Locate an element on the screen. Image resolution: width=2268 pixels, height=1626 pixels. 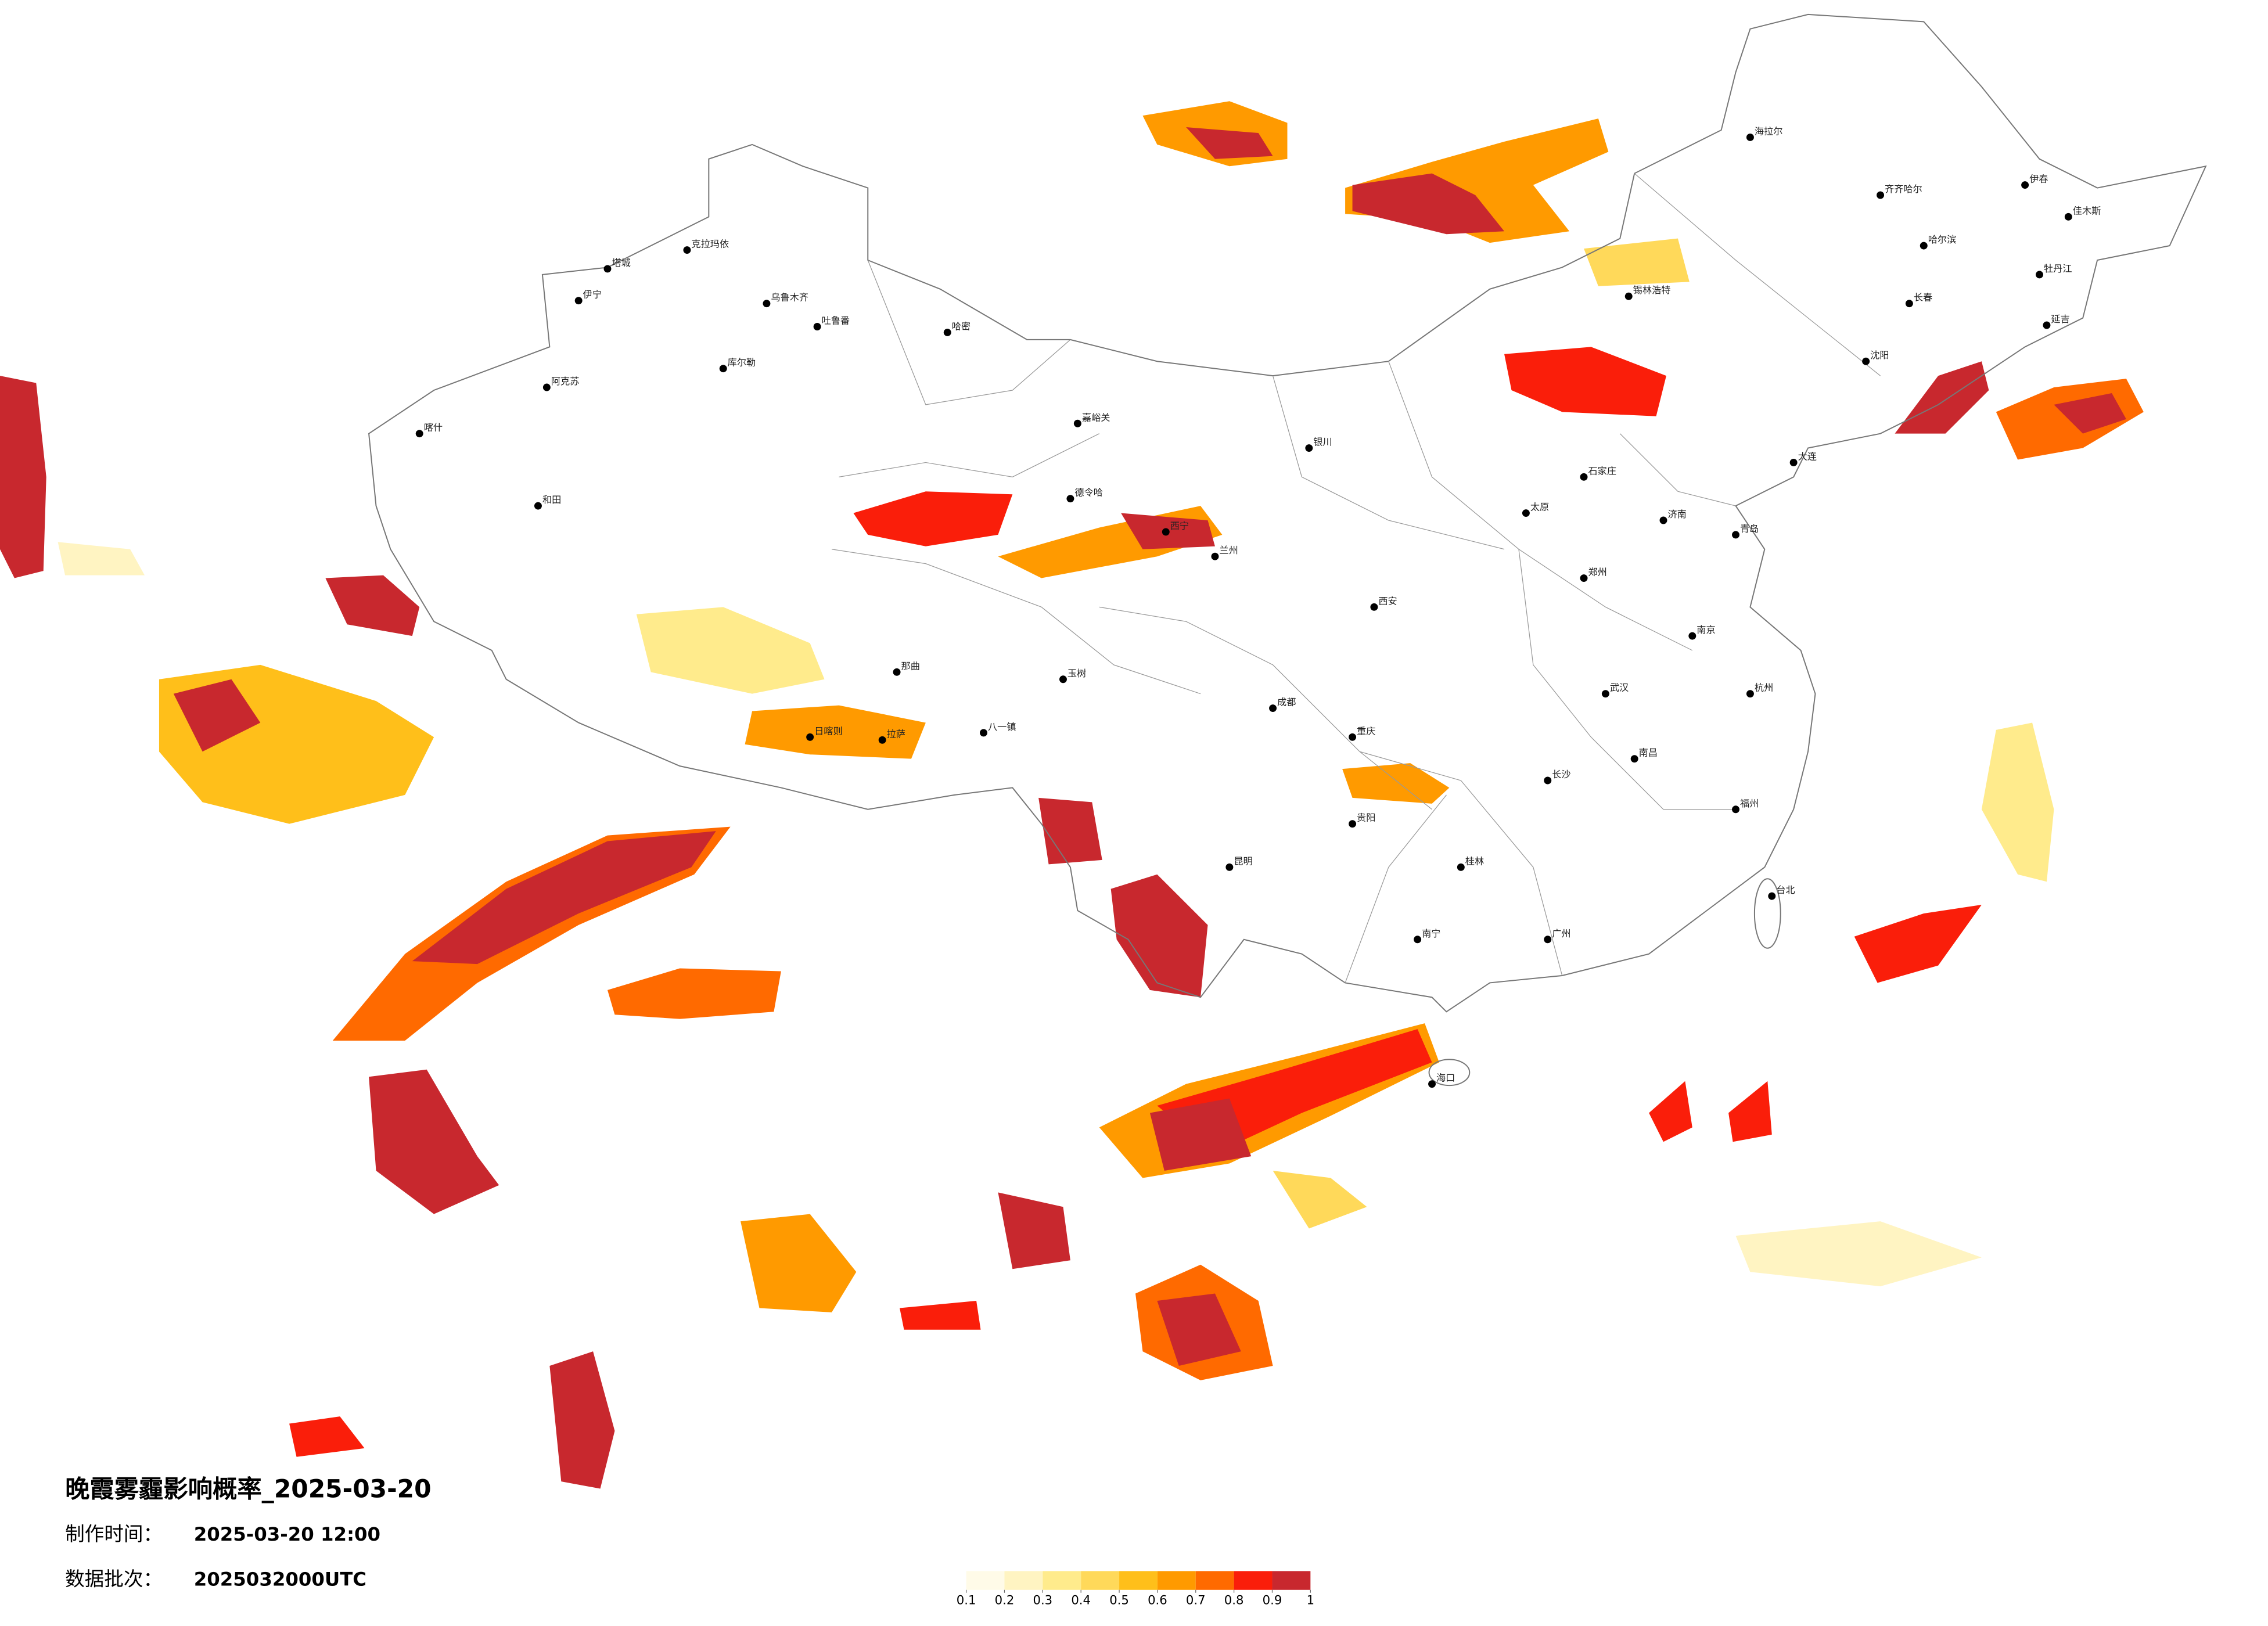
city-label: 吐鲁番 is located at coordinates (836, 320).